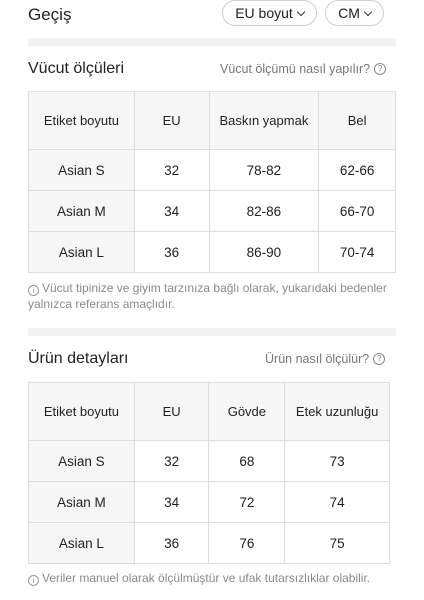  Describe the element at coordinates (247, 502) in the screenshot. I see `table-cell: 72` at that location.